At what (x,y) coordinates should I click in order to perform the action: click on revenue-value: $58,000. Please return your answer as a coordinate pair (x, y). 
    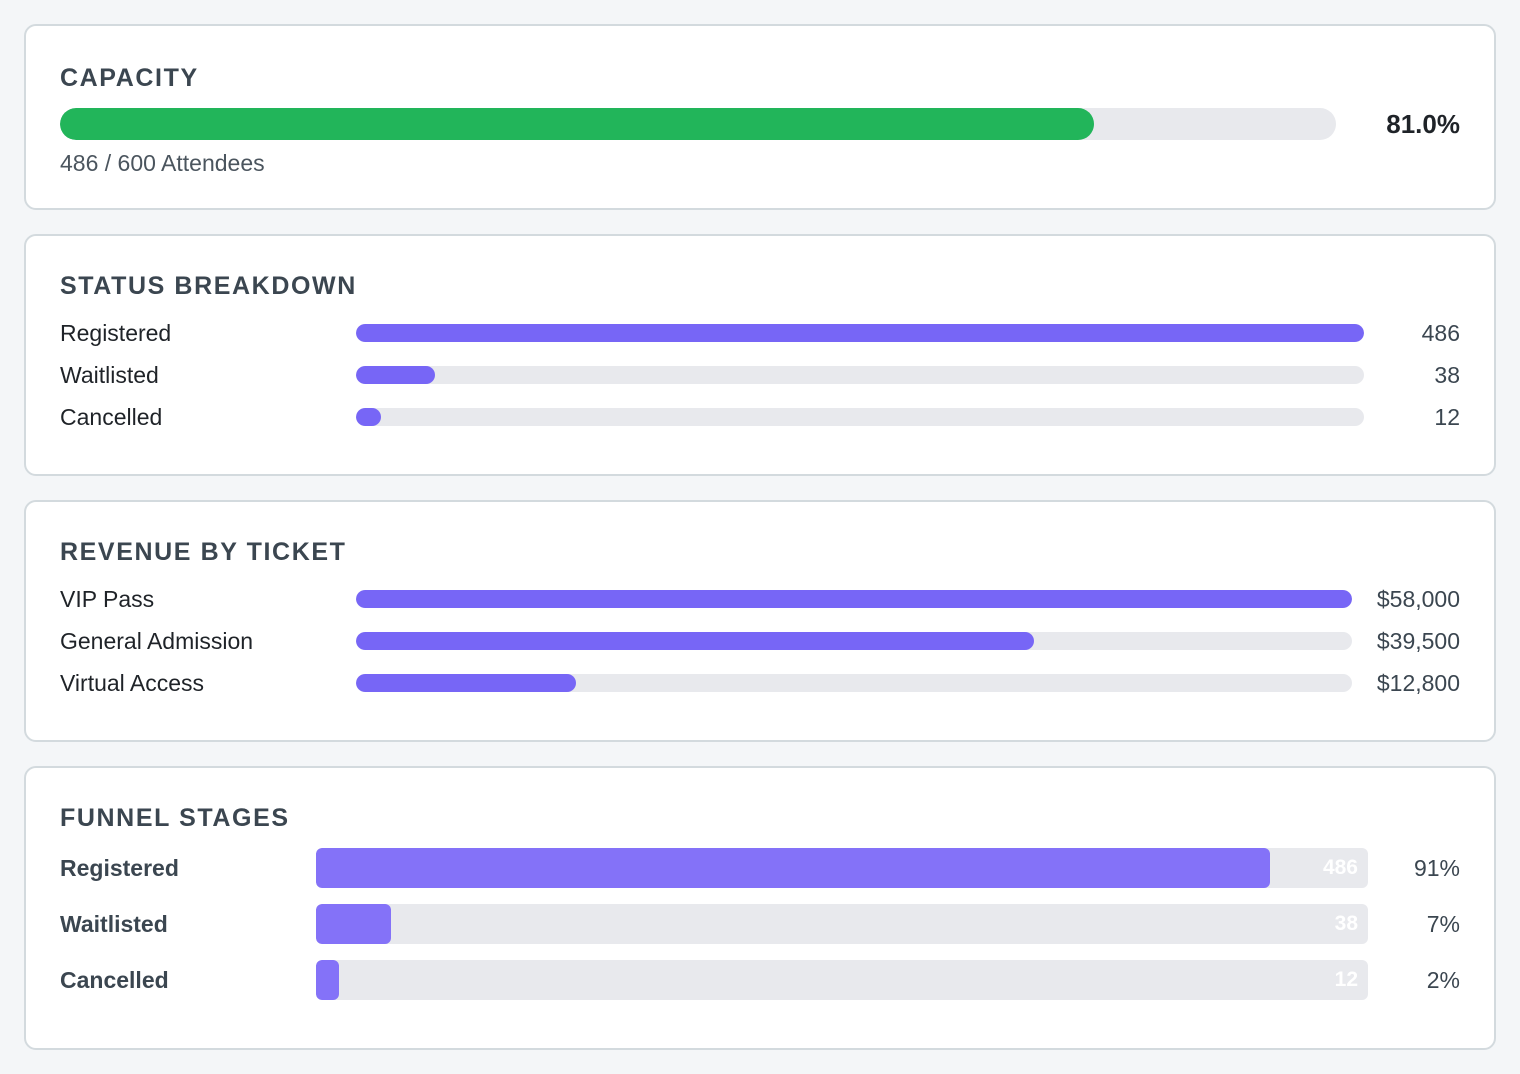
    Looking at the image, I should click on (1418, 599).